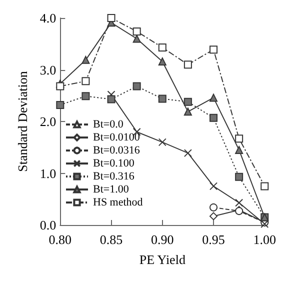  What do you see at coordinates (22, 121) in the screenshot?
I see `y-axis-title: Standard Deviation` at bounding box center [22, 121].